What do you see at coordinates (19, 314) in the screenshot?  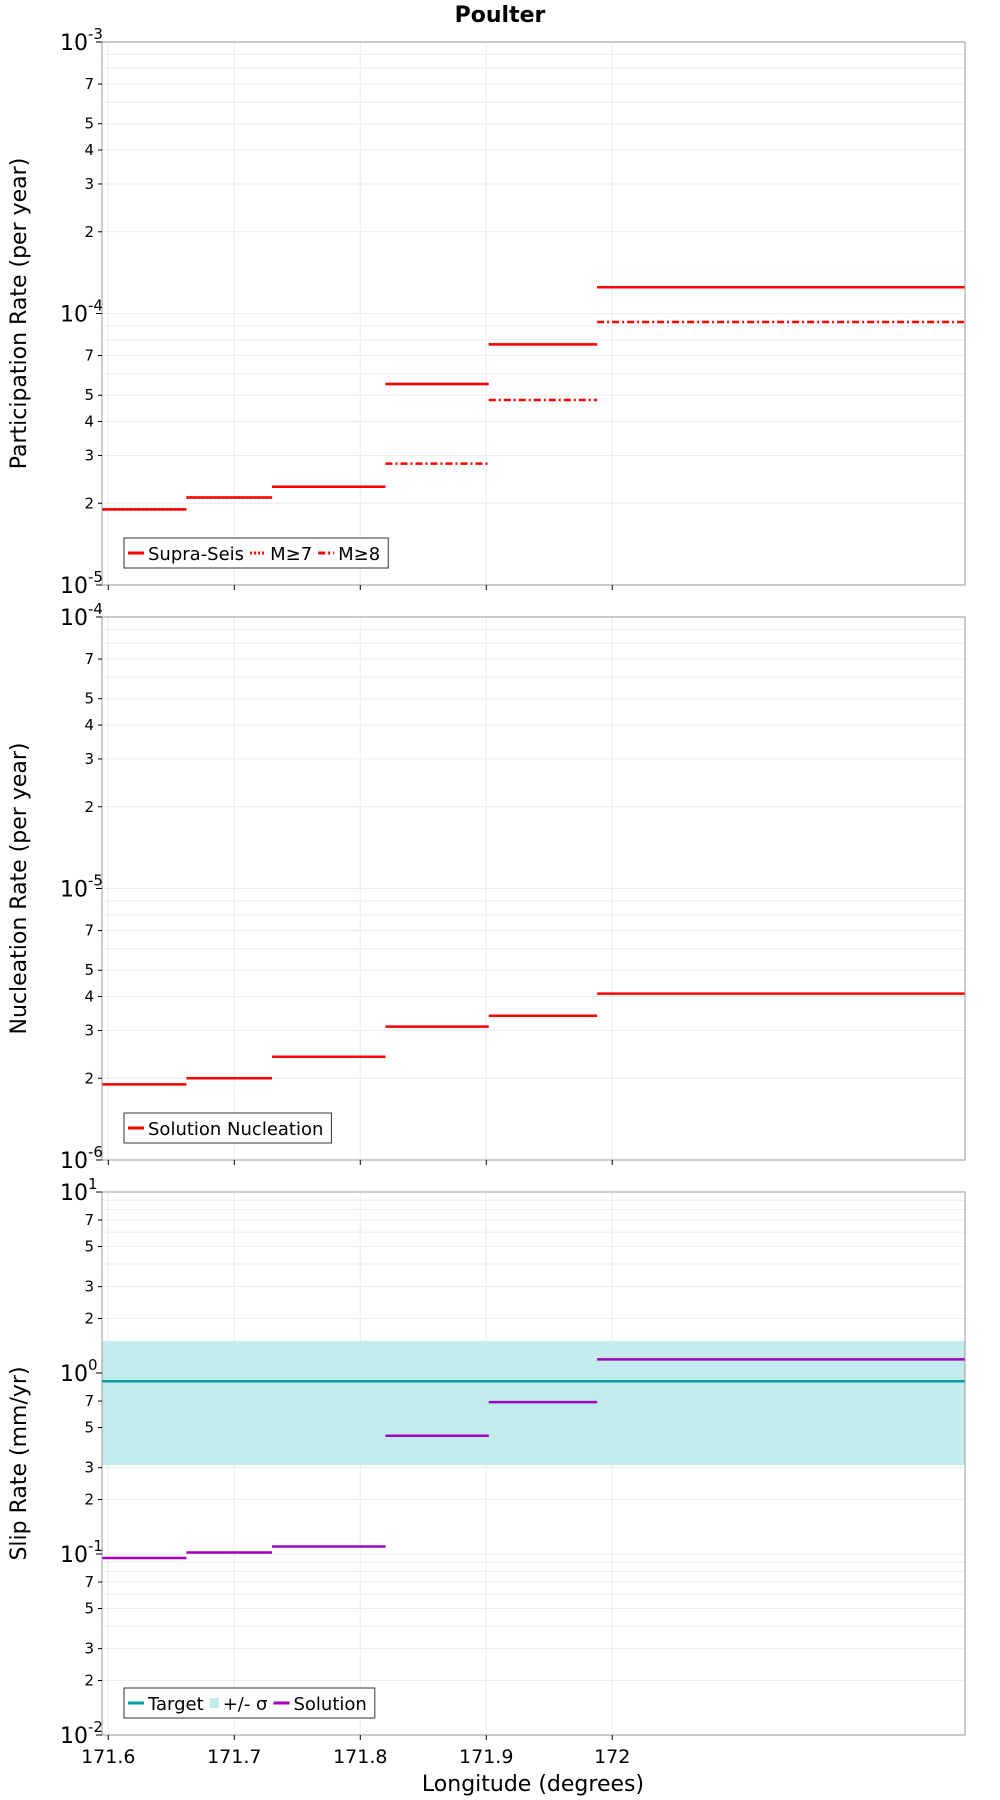 I see `y-axis-label: Participation Rate (per year)` at bounding box center [19, 314].